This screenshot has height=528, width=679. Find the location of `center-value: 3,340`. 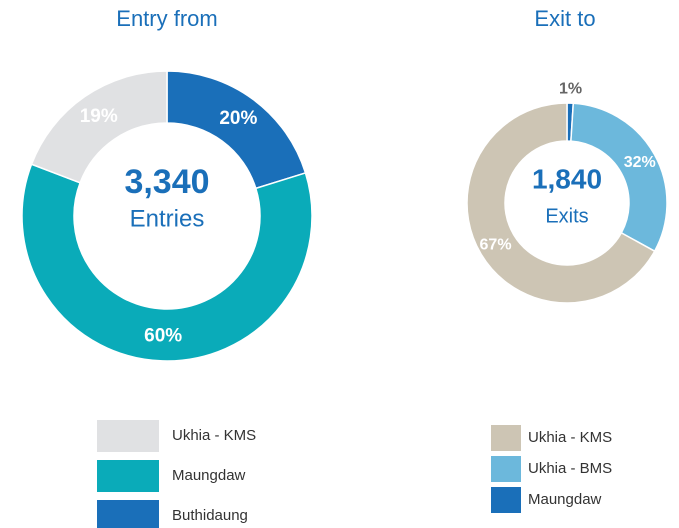

center-value: 3,340 is located at coordinates (166, 182).